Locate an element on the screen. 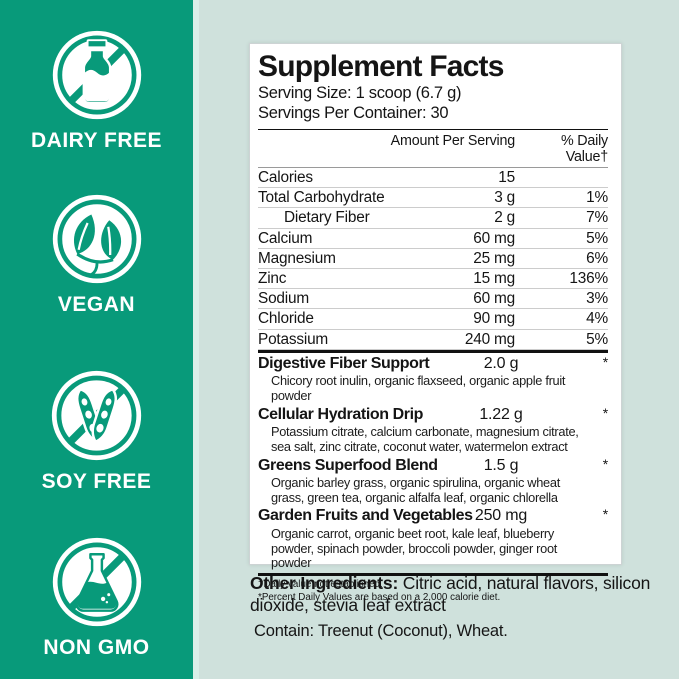  column-headers: Amount Per Serving % Daily Value† is located at coordinates (433, 148).